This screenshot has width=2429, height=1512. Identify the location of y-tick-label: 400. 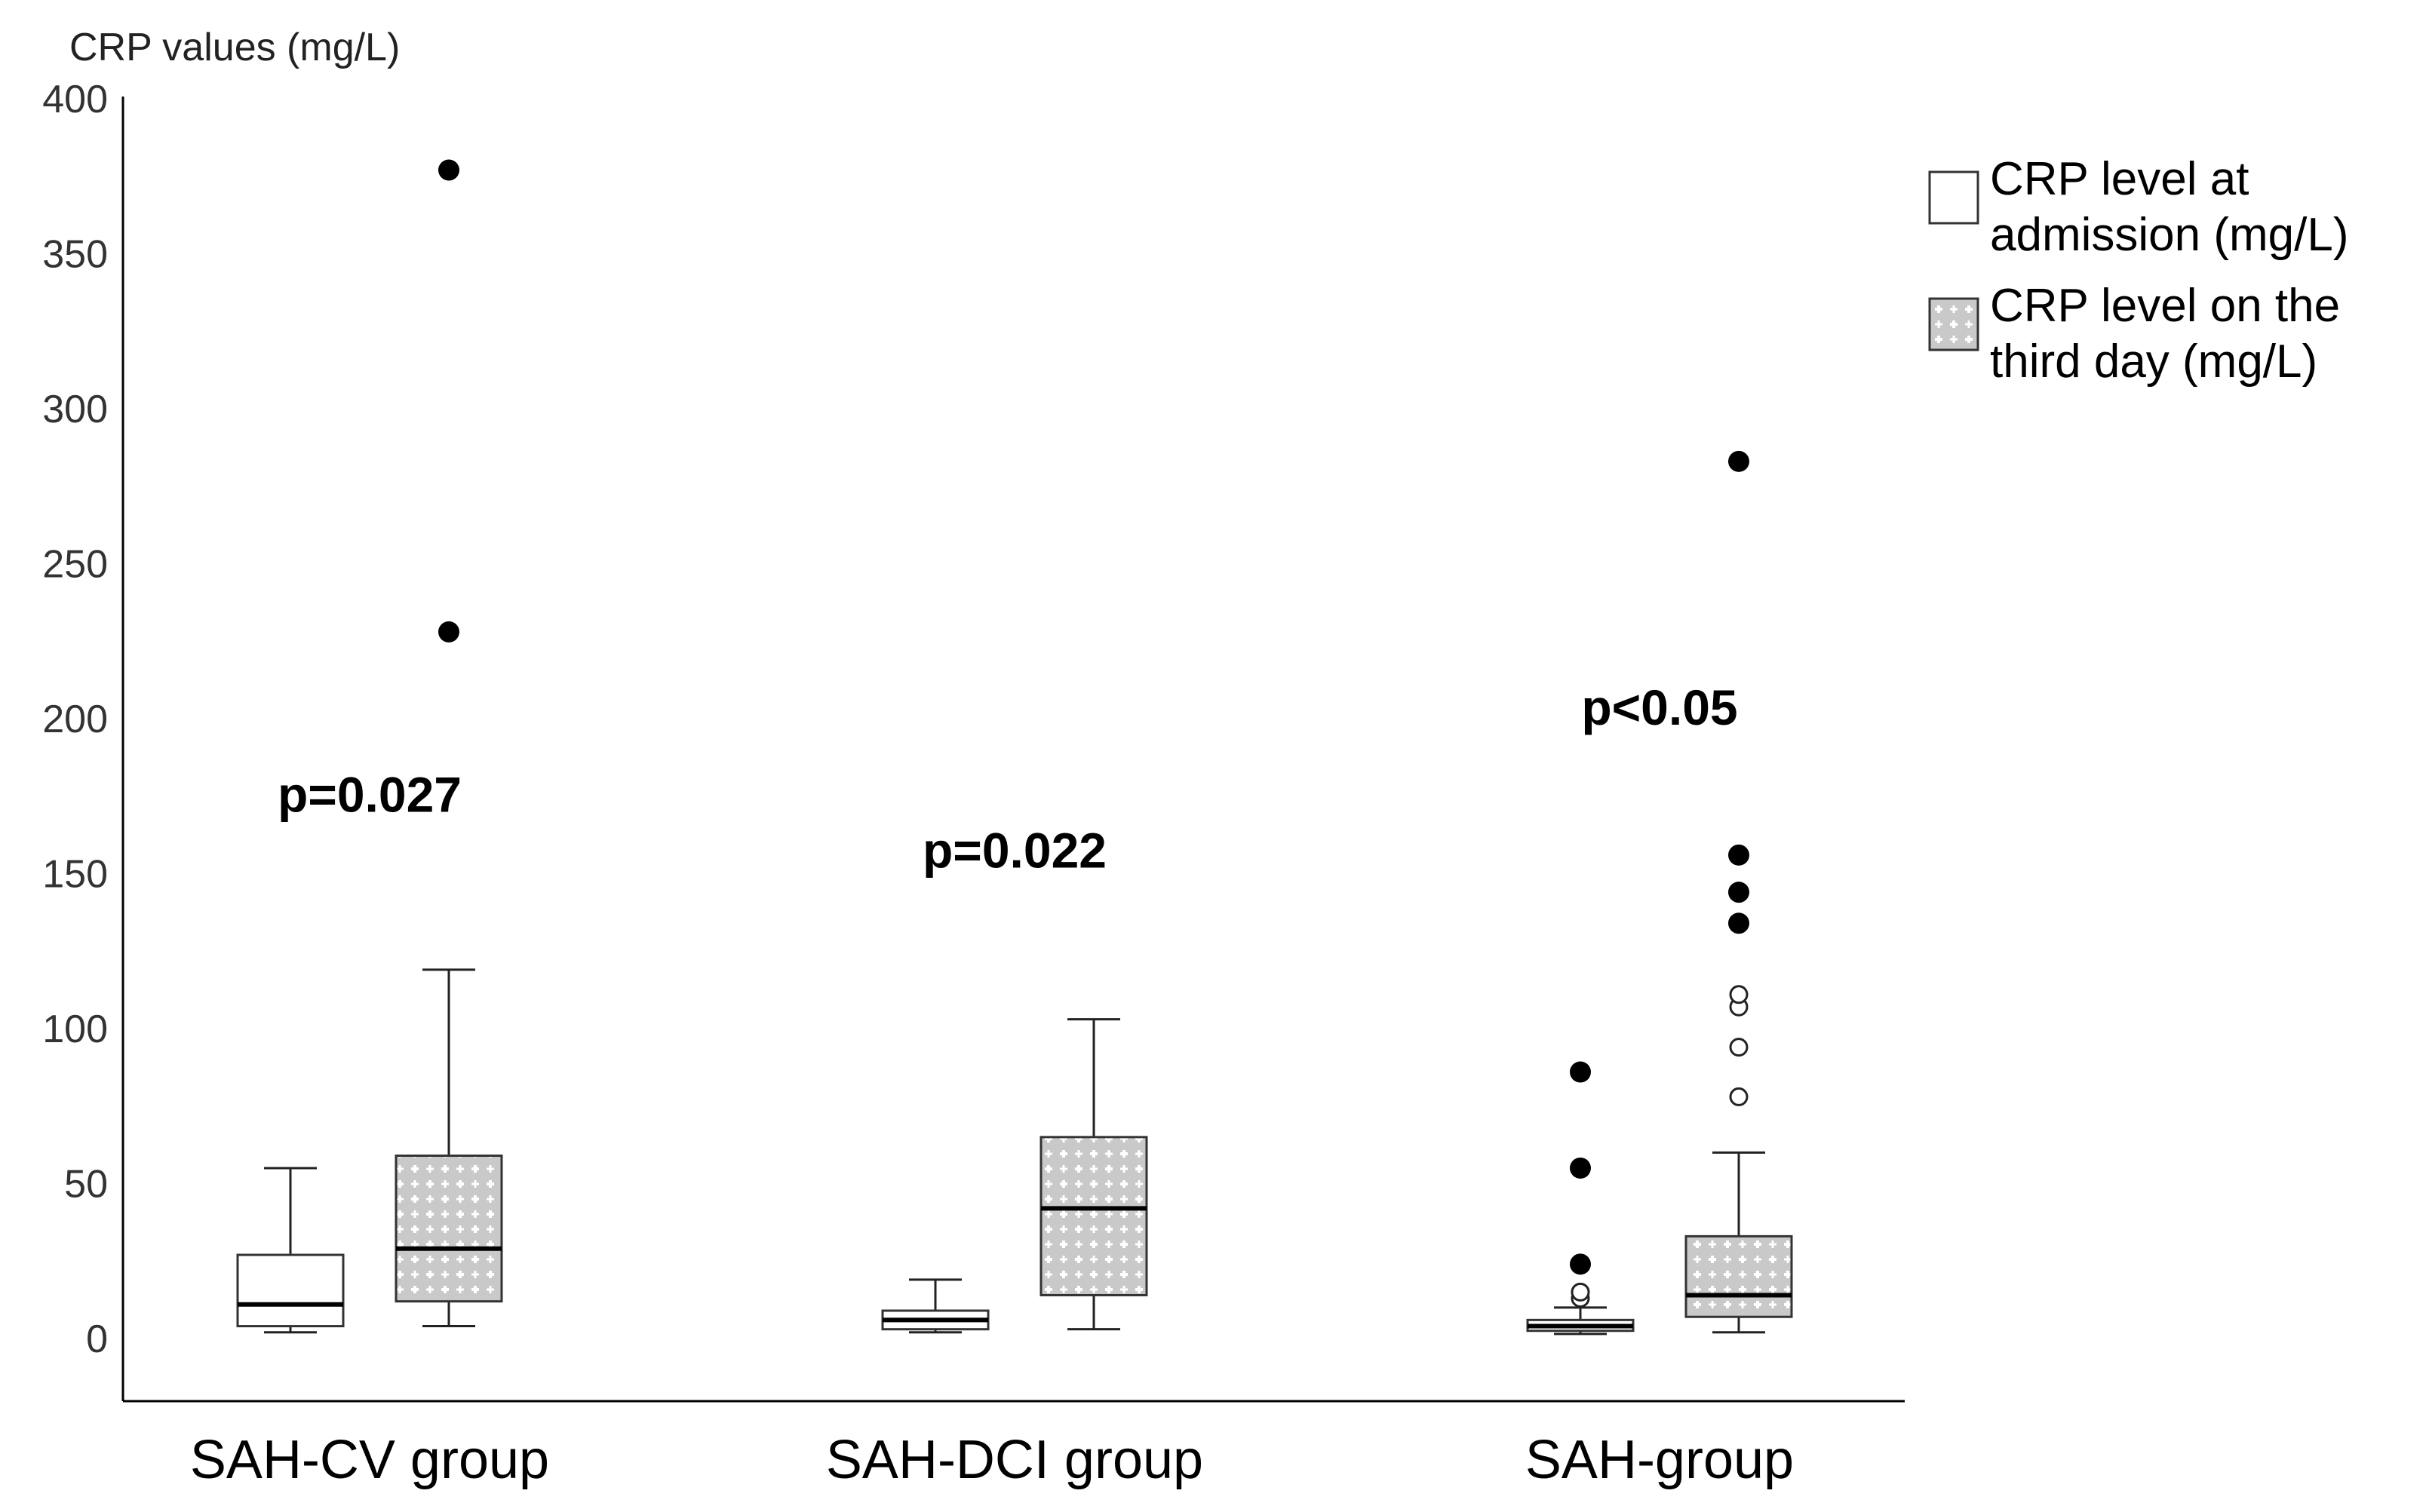
(75, 99).